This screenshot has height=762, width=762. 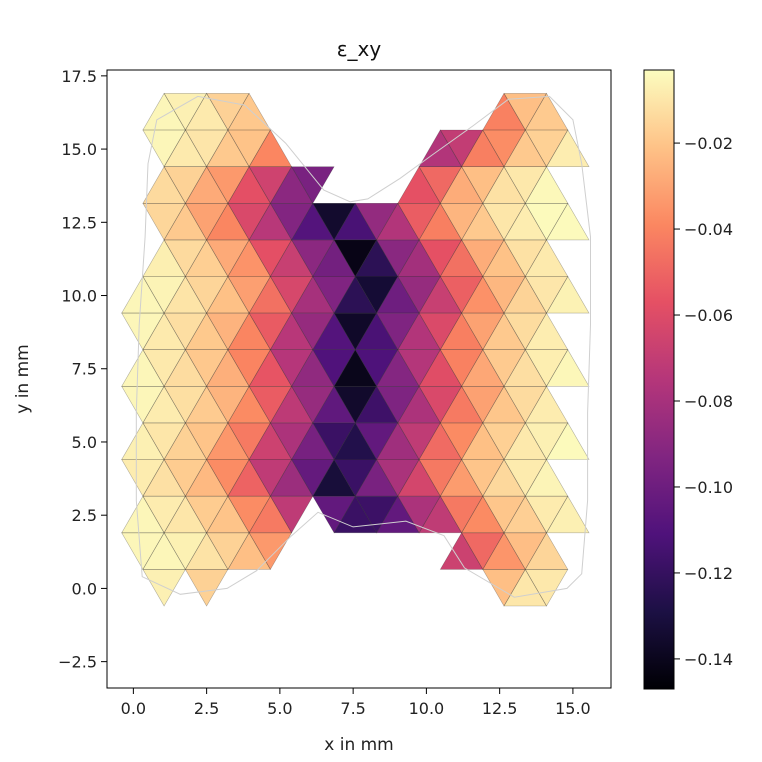 What do you see at coordinates (133, 708) in the screenshot?
I see `x-tick-label: 0.0` at bounding box center [133, 708].